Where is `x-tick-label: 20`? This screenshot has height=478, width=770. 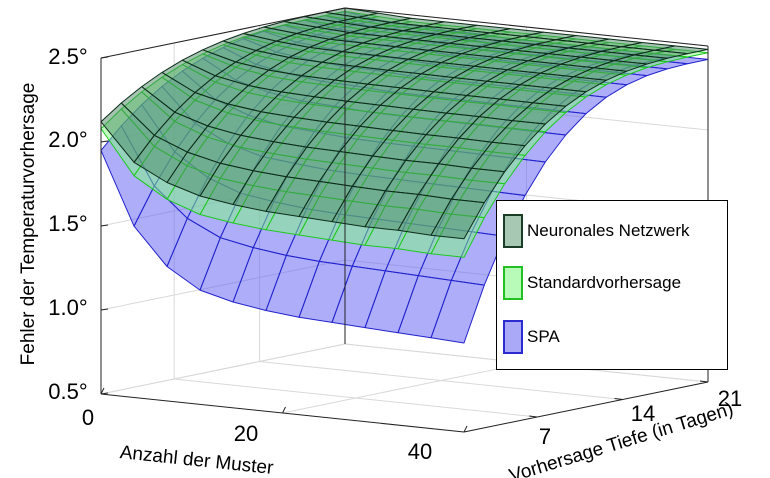 x-tick-label: 20 is located at coordinates (246, 433).